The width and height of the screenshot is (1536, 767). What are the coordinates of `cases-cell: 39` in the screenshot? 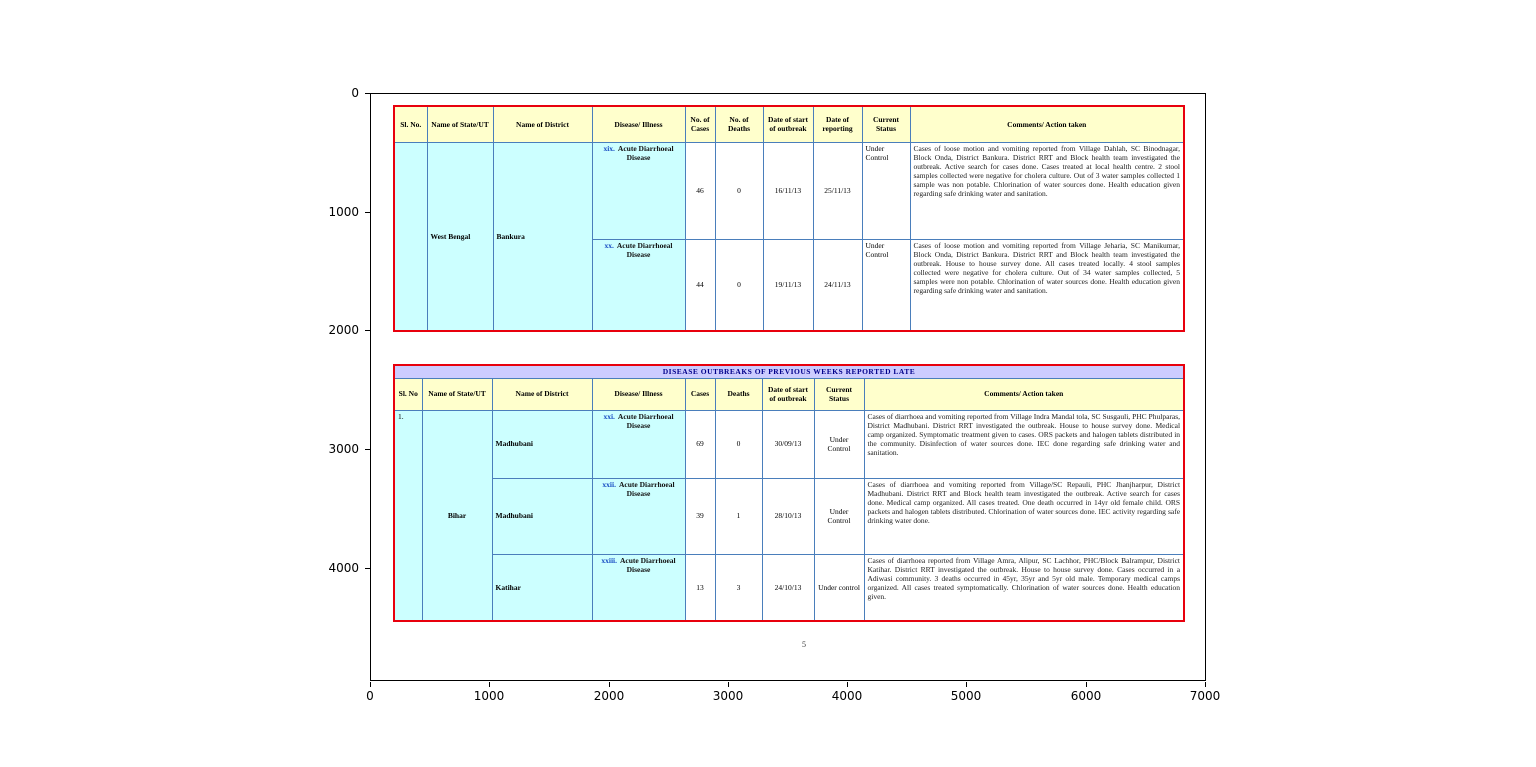 It's located at (700, 516).